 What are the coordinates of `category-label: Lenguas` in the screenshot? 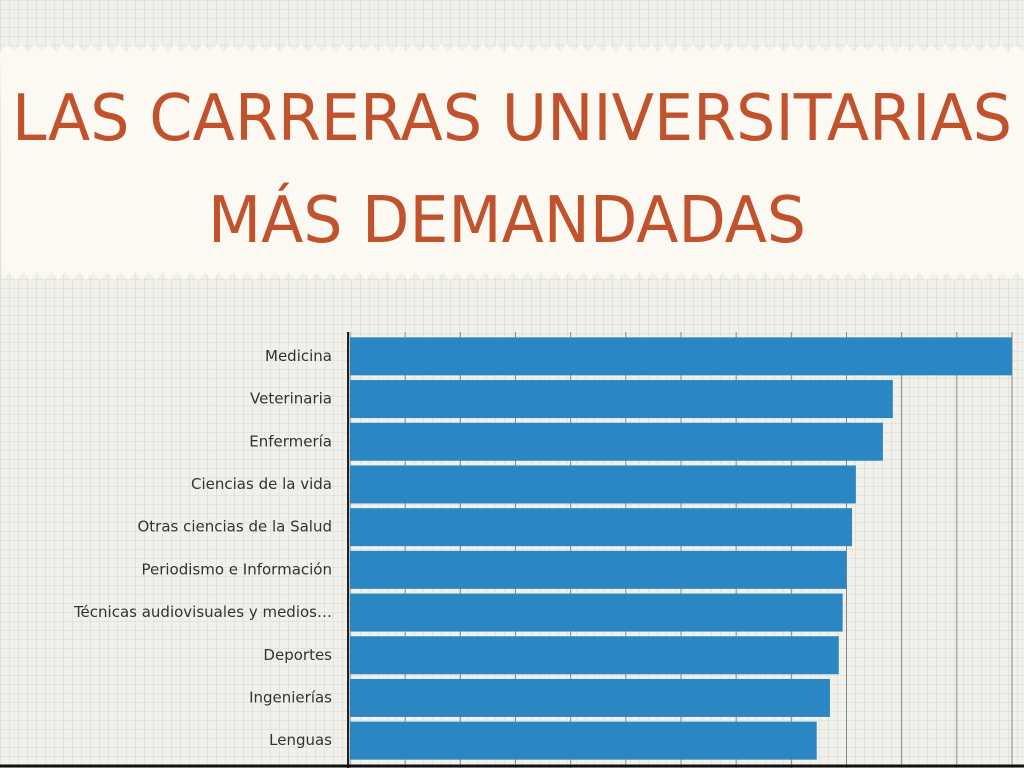 It's located at (300, 740).